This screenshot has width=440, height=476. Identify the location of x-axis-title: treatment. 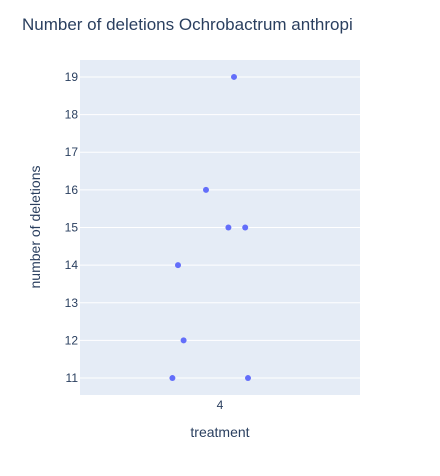
(219, 432).